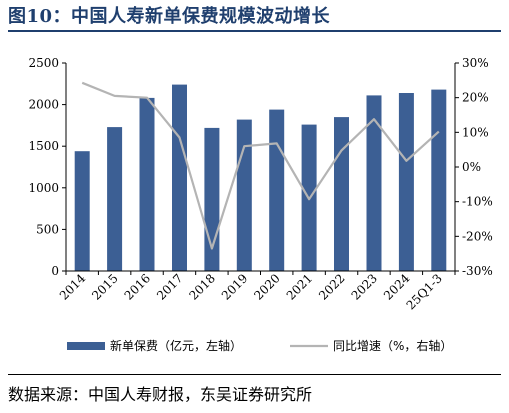 This screenshot has width=509, height=413. What do you see at coordinates (169, 286) in the screenshot?
I see `x-tick-label: 2017` at bounding box center [169, 286].